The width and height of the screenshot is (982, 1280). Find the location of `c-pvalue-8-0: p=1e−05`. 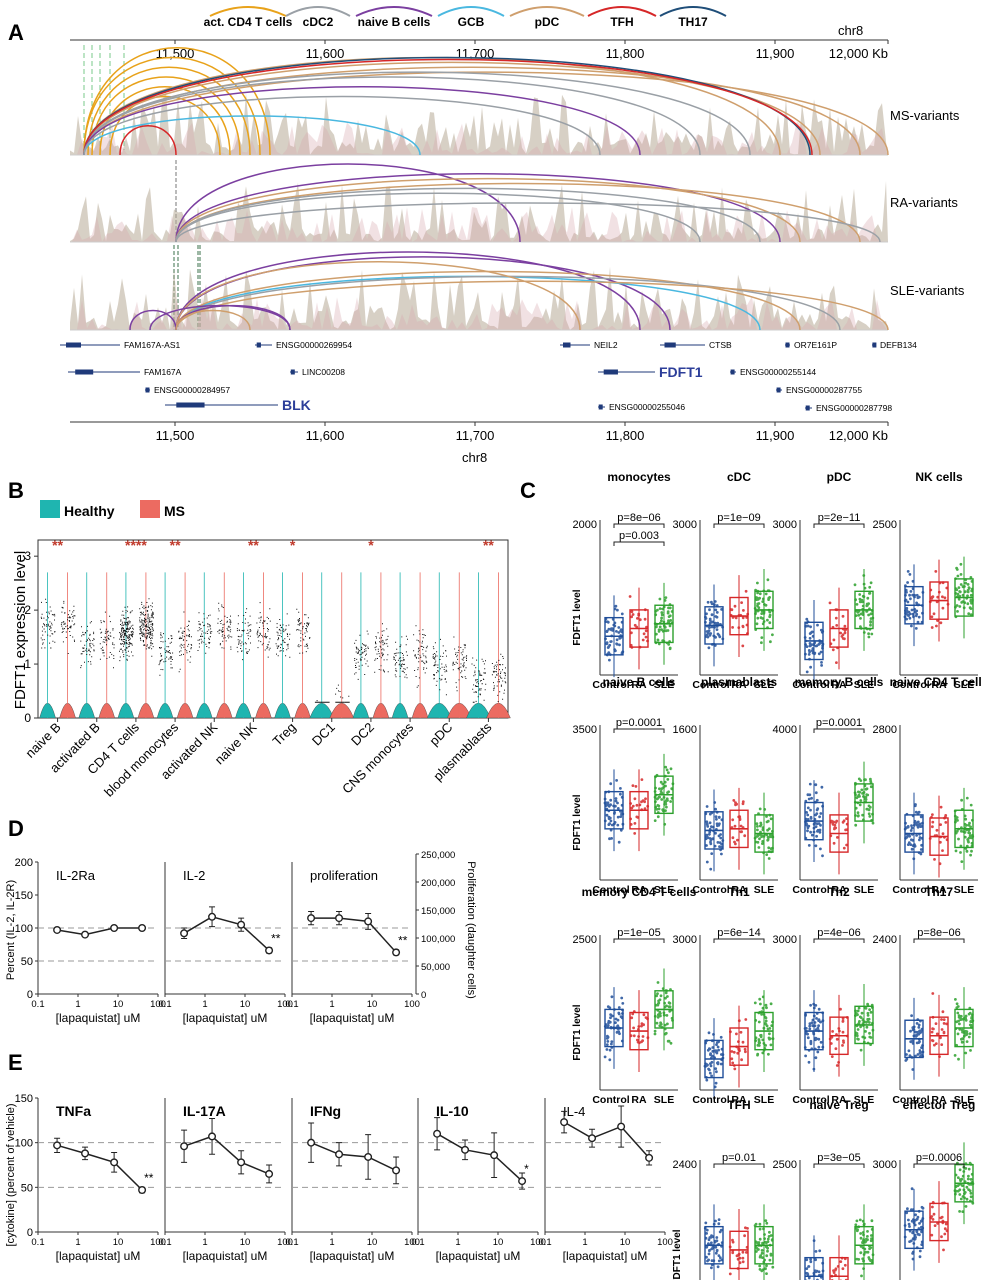

c-pvalue-8-0: p=1e−05 is located at coordinates (638, 933).